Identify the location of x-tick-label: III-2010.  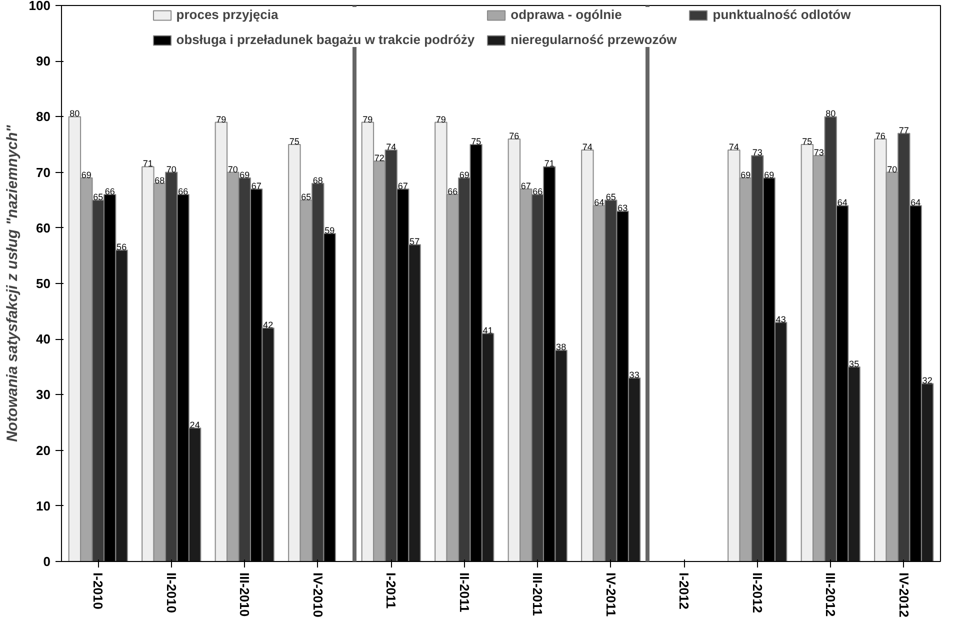
(244, 594).